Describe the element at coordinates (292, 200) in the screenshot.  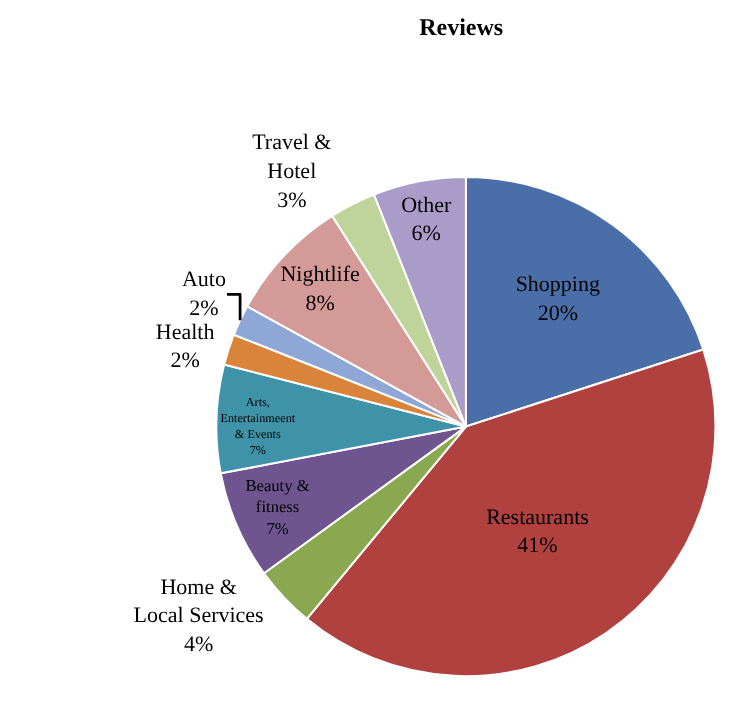
I see `data-label: 3%` at that location.